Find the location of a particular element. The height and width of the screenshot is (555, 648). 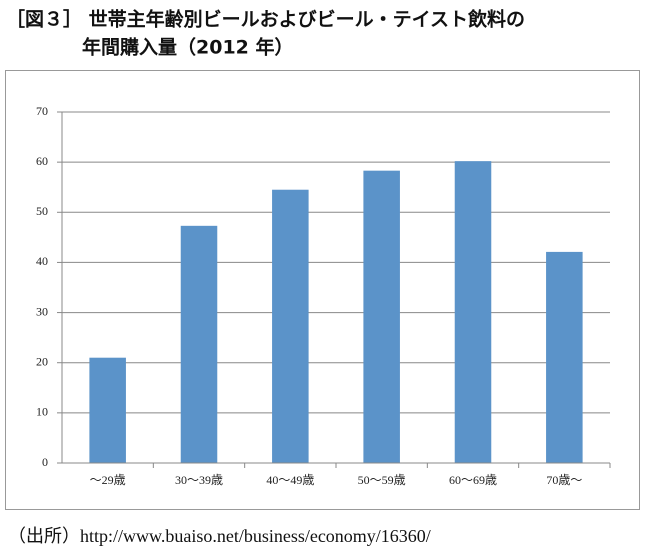

x-tick-label: 50～59歳 is located at coordinates (382, 480).